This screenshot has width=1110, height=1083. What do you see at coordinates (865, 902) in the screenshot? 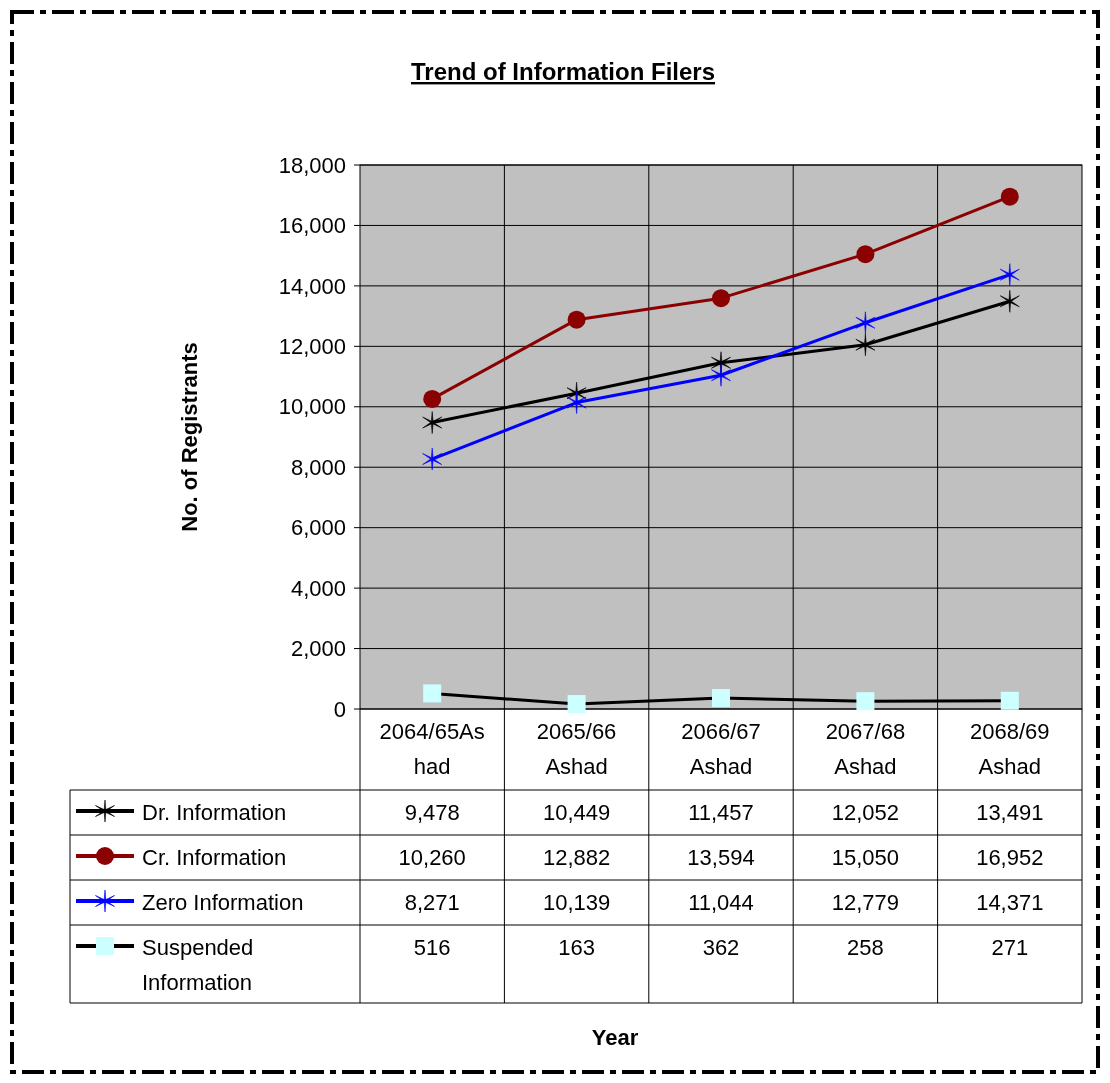
I see `data-label: 12,779` at bounding box center [865, 902].